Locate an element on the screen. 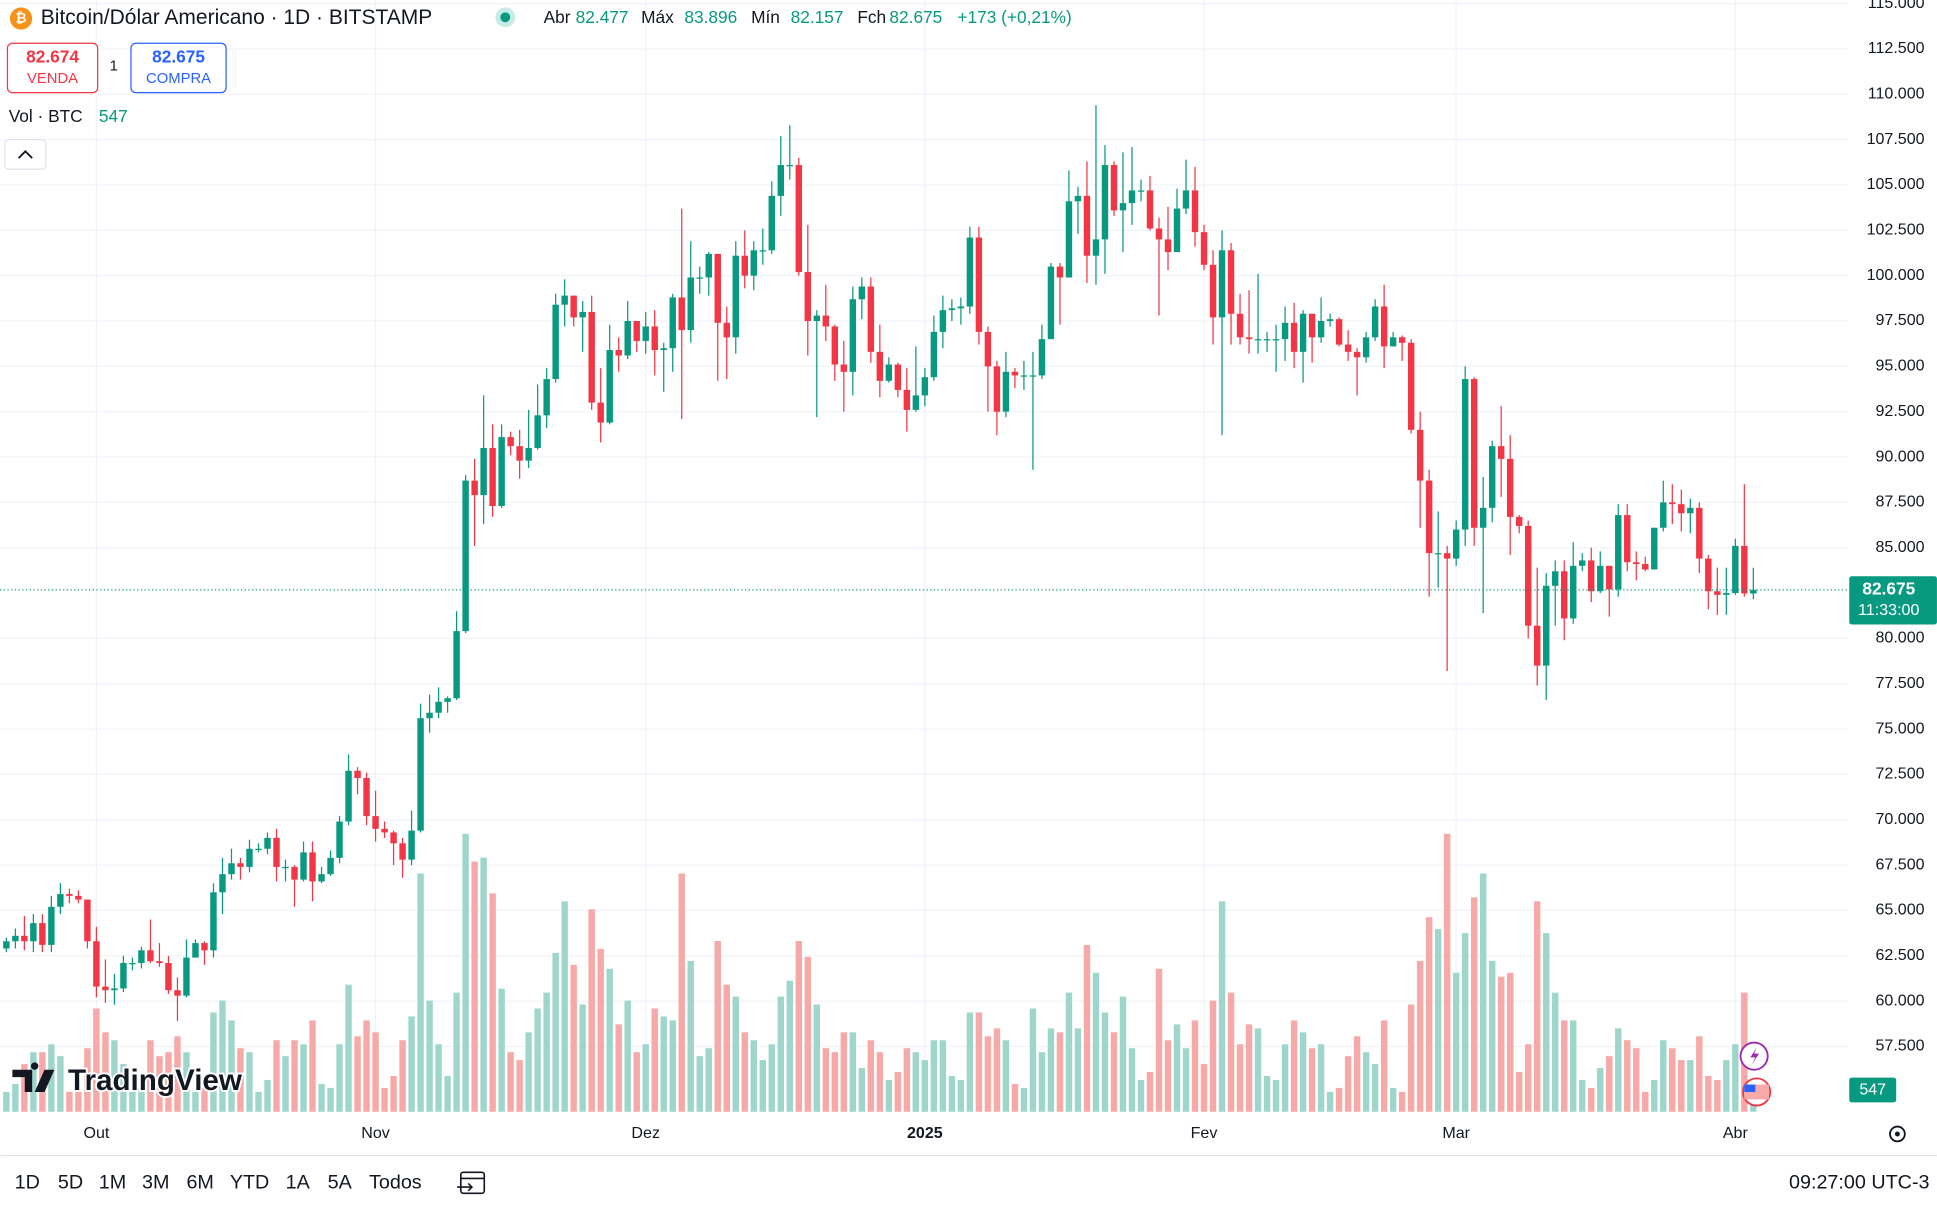  range-button: Todos is located at coordinates (395, 1183).